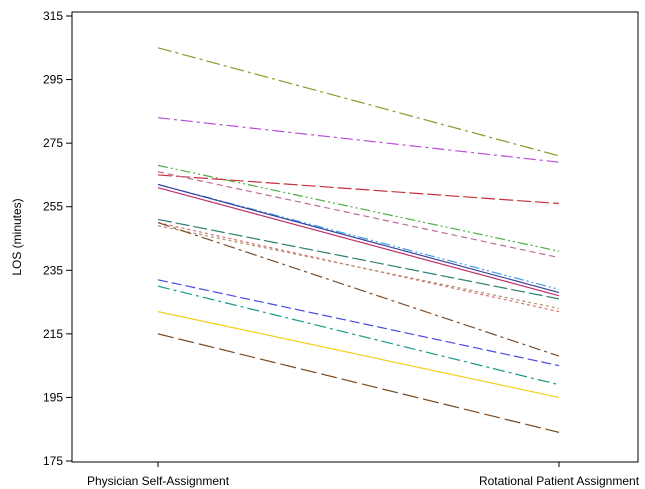 Image resolution: width=645 pixels, height=489 pixels. I want to click on x-category-label: Physician Self-Assignment, so click(158, 481).